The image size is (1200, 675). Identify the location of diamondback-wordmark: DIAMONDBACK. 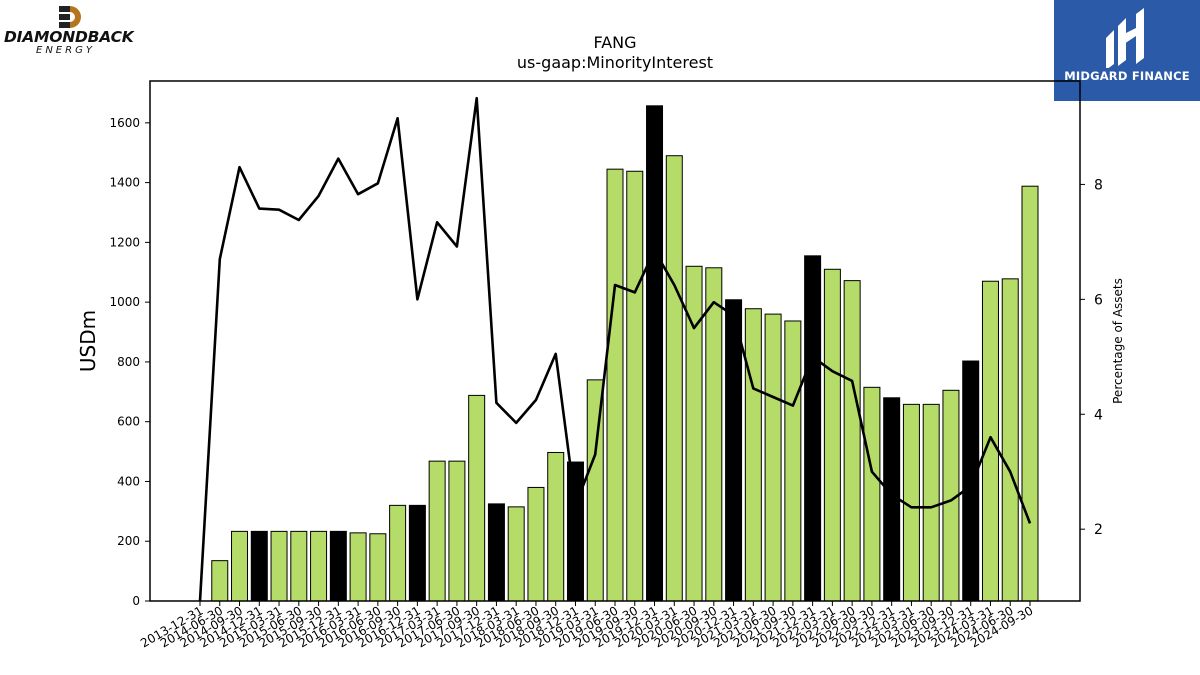
(69, 37).